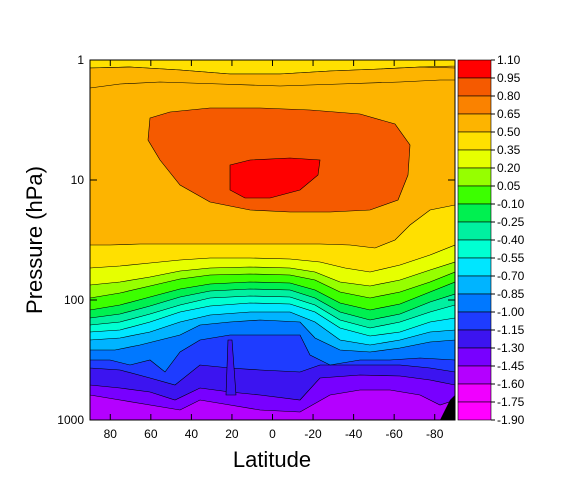 This screenshot has height=489, width=565. Describe the element at coordinates (511, 384) in the screenshot. I see `colorbar-label: -1.60` at that location.